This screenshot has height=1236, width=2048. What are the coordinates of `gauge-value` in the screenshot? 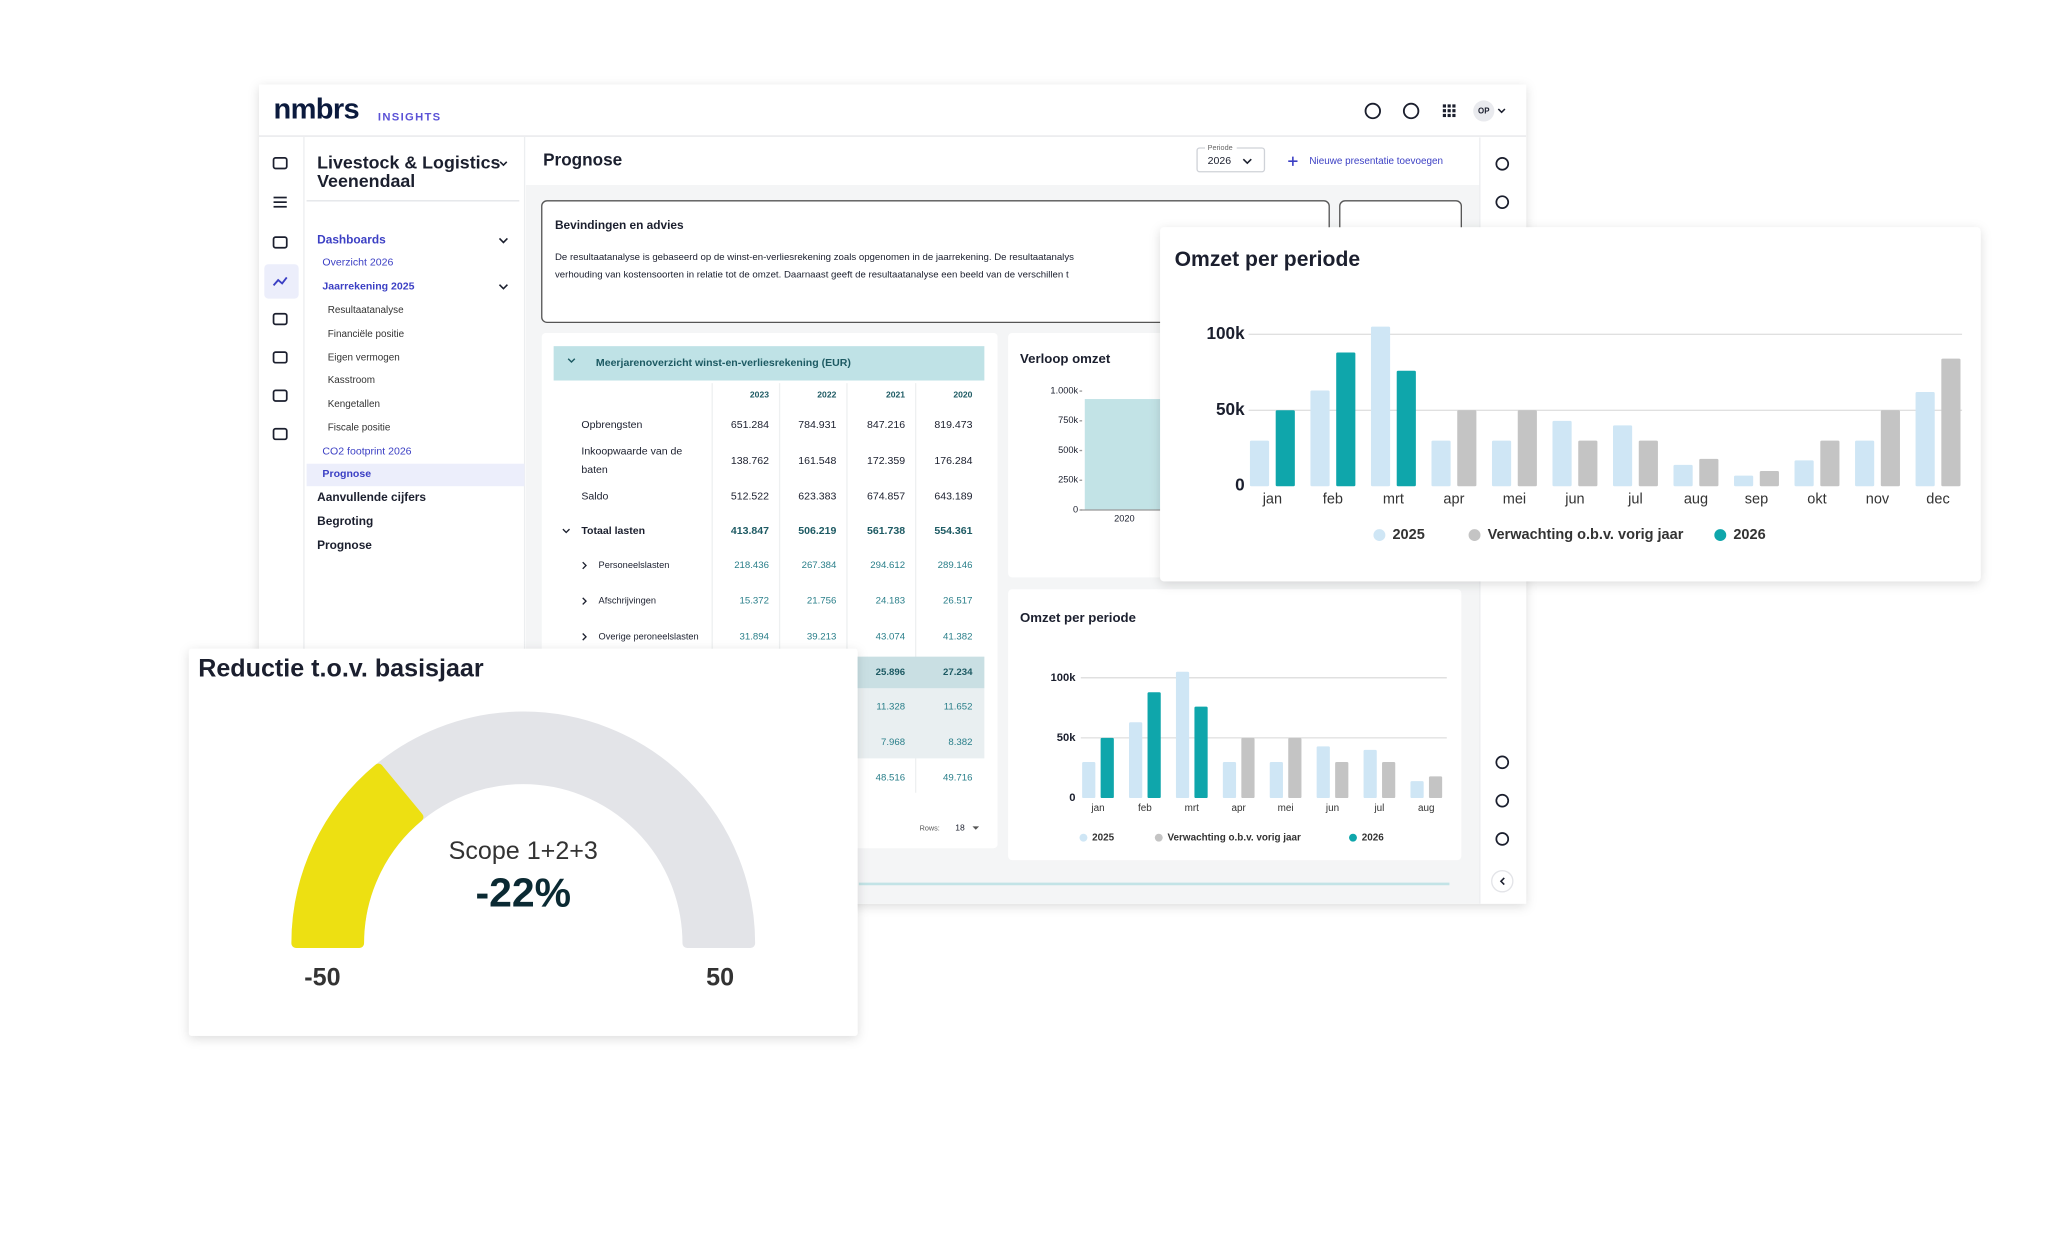 It's located at (357, 855).